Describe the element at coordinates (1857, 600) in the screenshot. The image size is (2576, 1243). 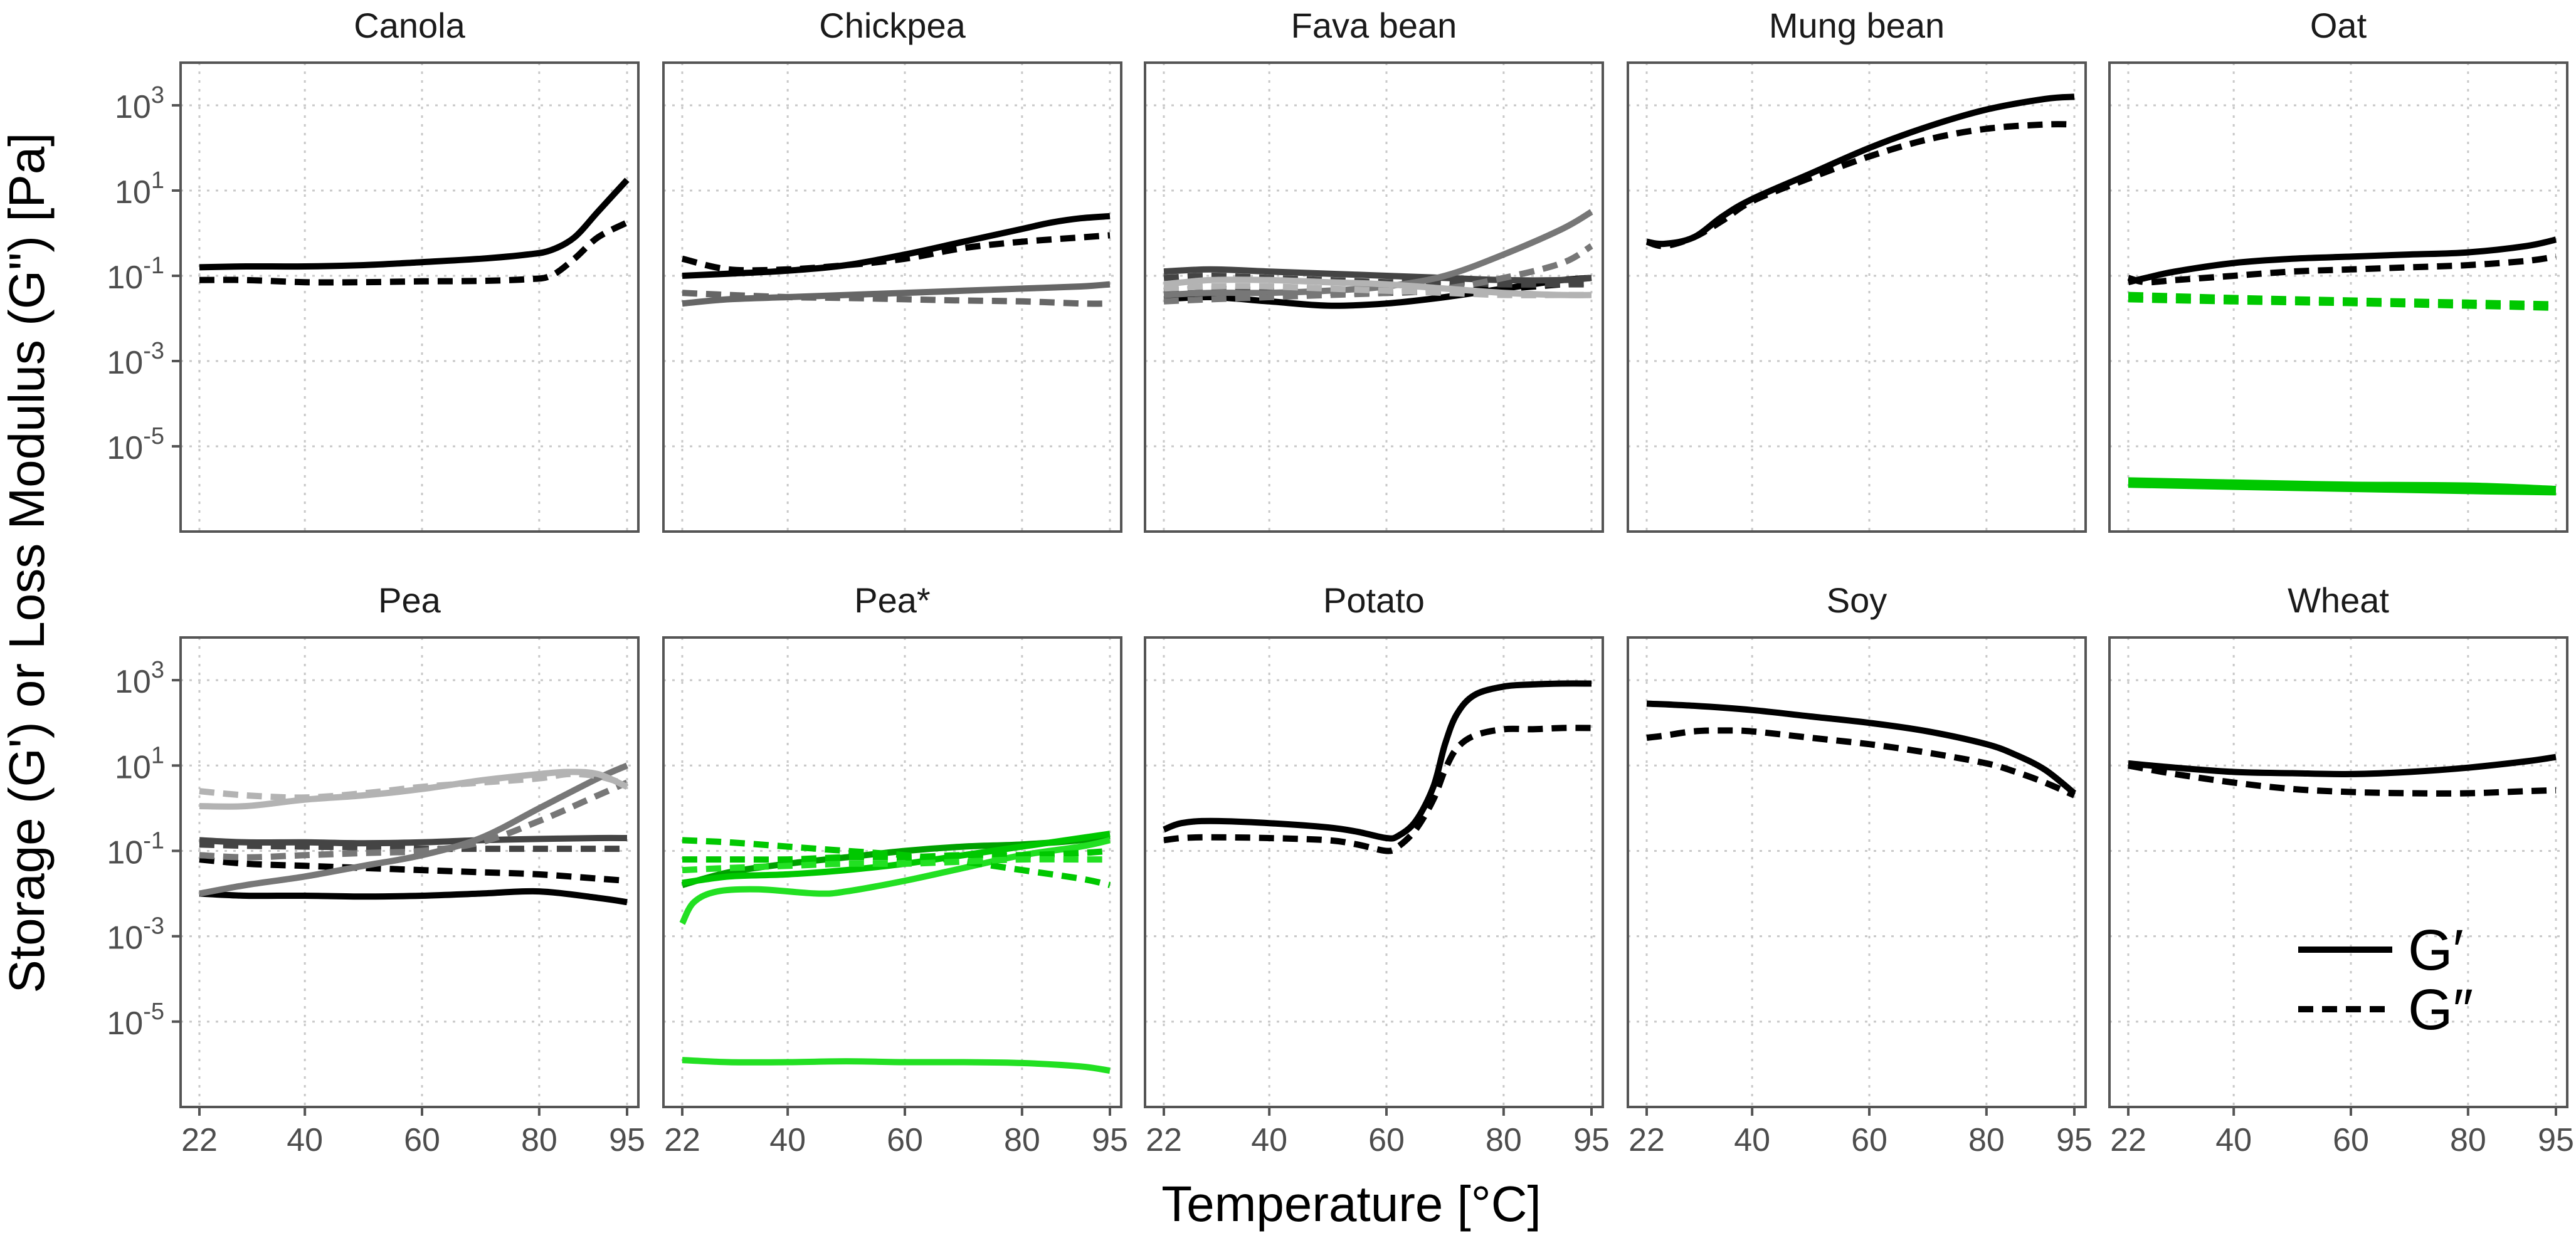
I see `panel-title: Soy` at that location.